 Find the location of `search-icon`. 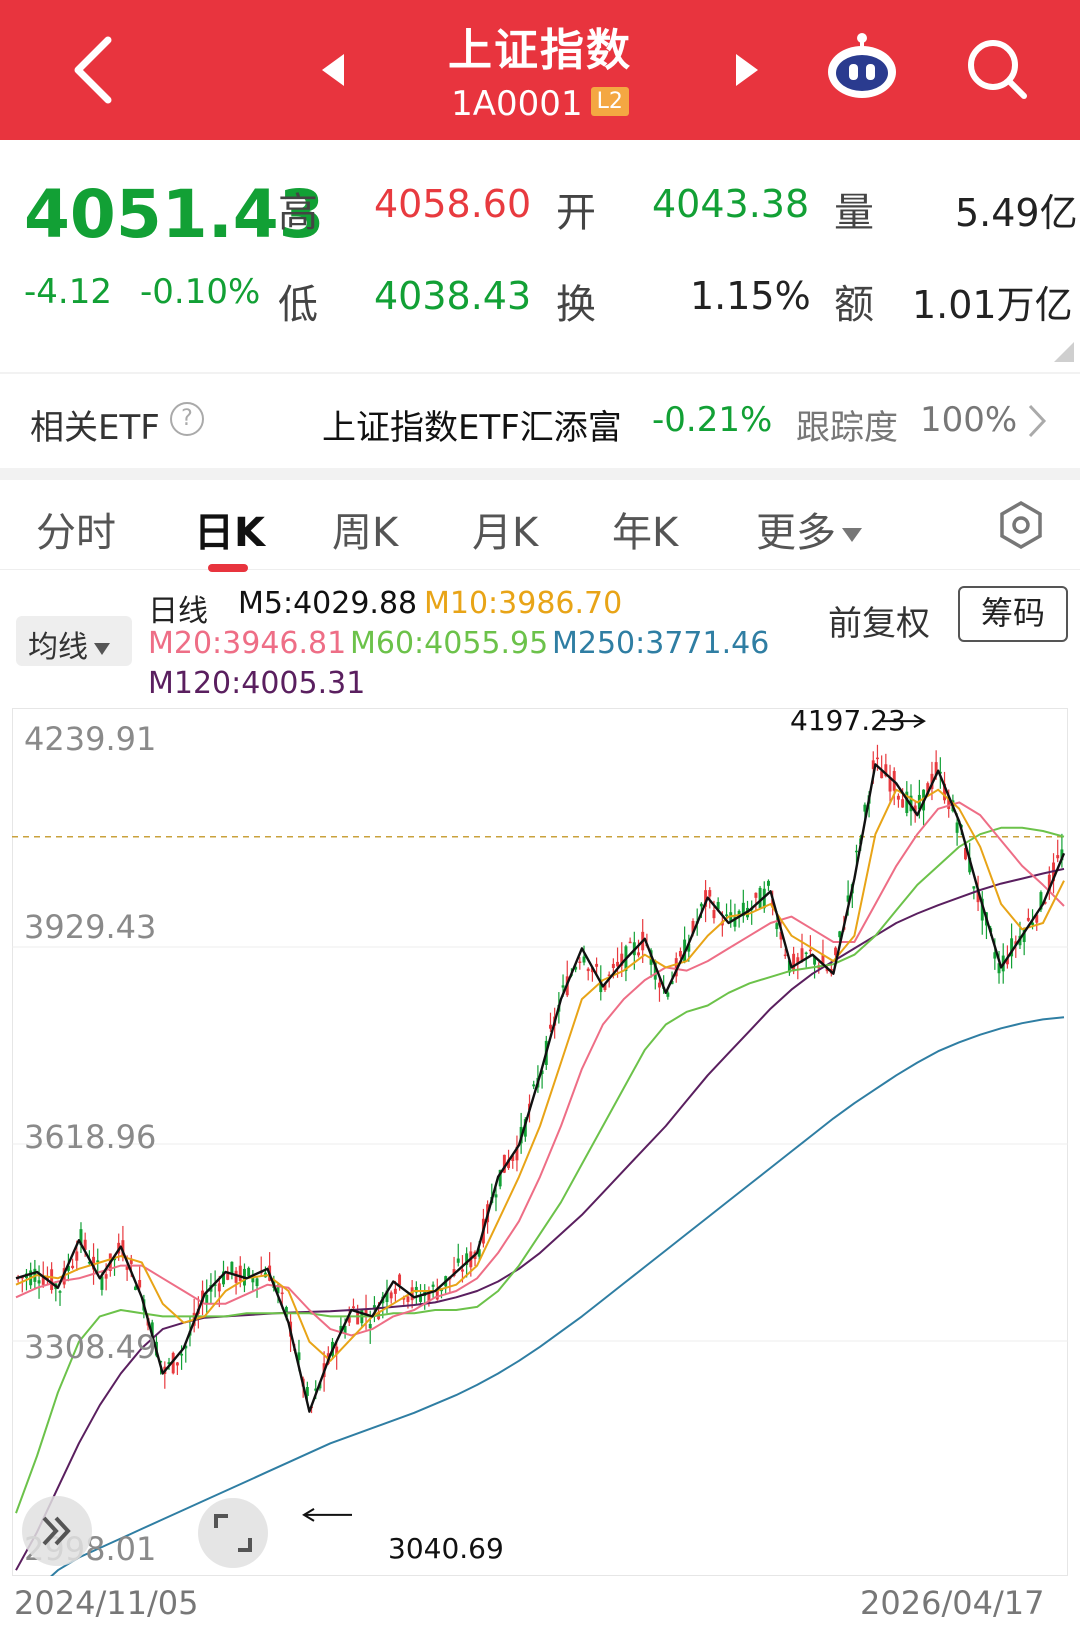

search-icon is located at coordinates (997, 69).